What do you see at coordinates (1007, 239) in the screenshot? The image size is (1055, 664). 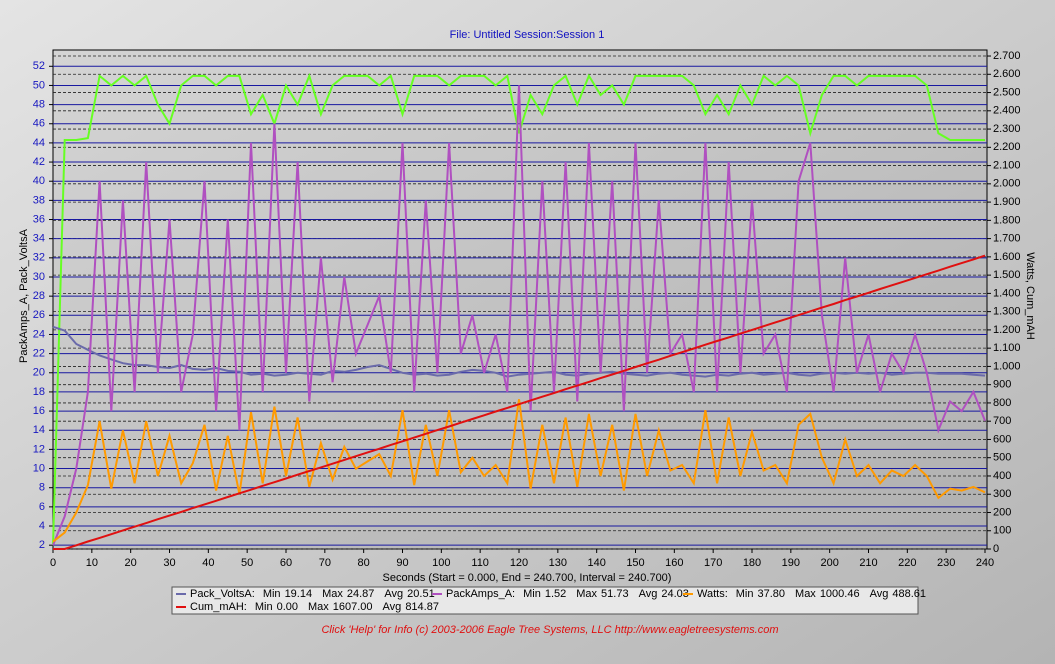 I see `y2-tick-label: 1.700` at bounding box center [1007, 239].